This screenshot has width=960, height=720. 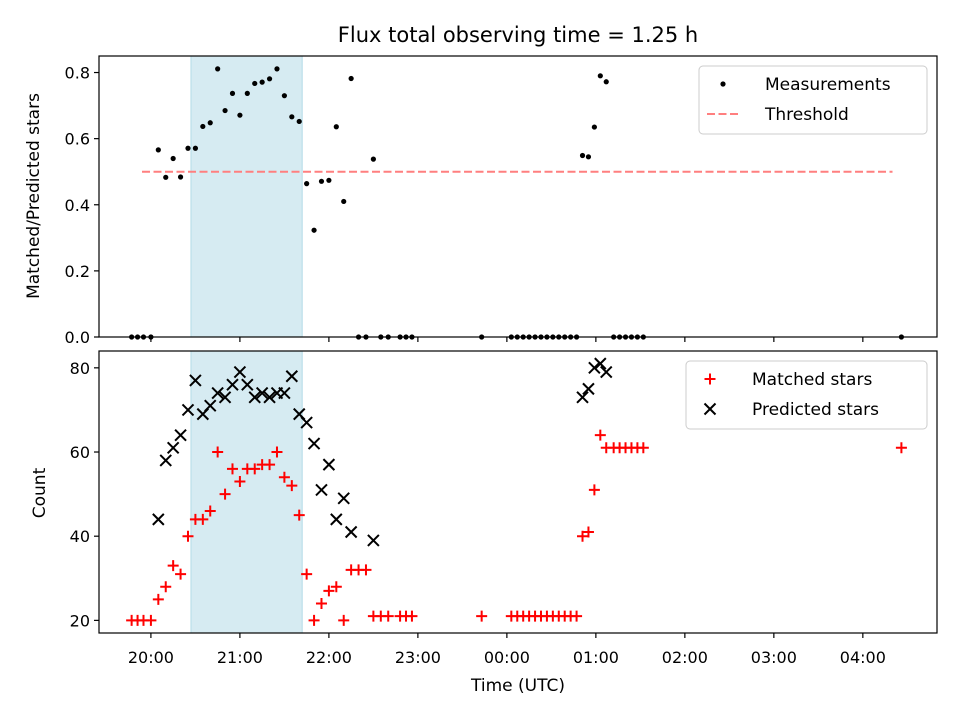 I want to click on top-y-axis-label: Matched/Predicted stars, so click(x=34, y=196).